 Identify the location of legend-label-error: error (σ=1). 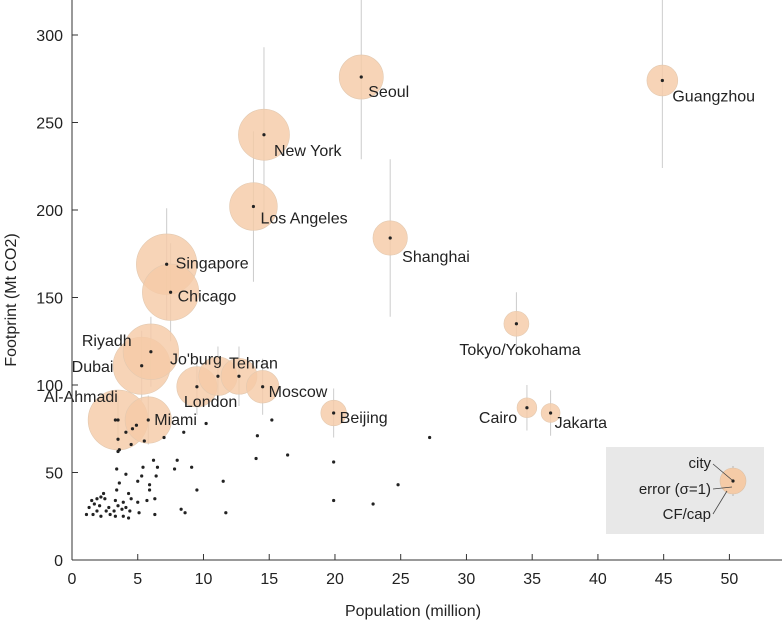
(675, 489).